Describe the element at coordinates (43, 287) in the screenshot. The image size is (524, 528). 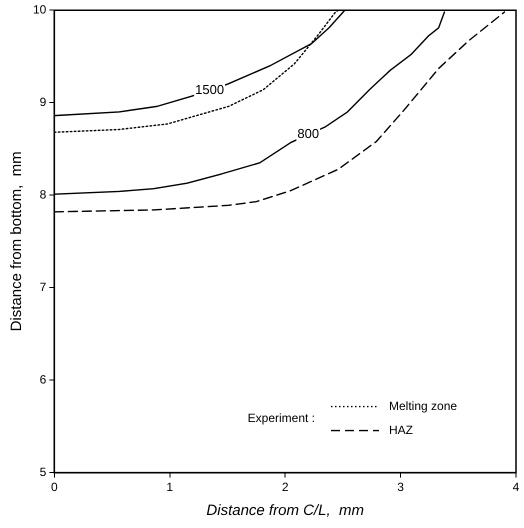
I see `y-tick-label: 7` at that location.